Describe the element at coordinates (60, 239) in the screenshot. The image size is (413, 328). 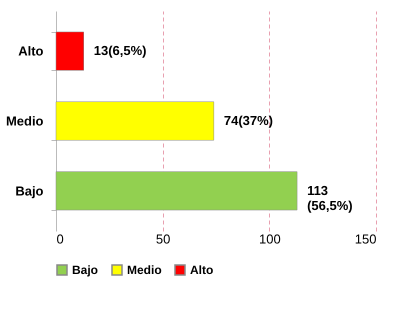
I see `x-tick-label: 0` at that location.